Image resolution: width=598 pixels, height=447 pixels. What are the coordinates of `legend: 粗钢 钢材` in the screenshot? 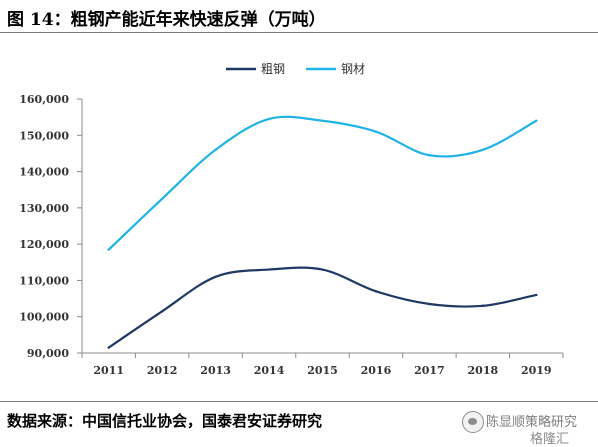 It's located at (295, 69).